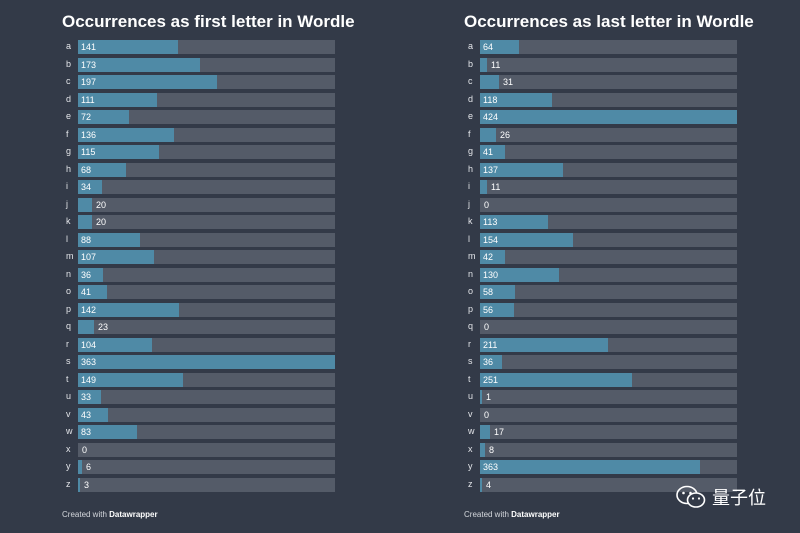 This screenshot has height=533, width=800. What do you see at coordinates (496, 64) in the screenshot?
I see `value-label: 11` at bounding box center [496, 64].